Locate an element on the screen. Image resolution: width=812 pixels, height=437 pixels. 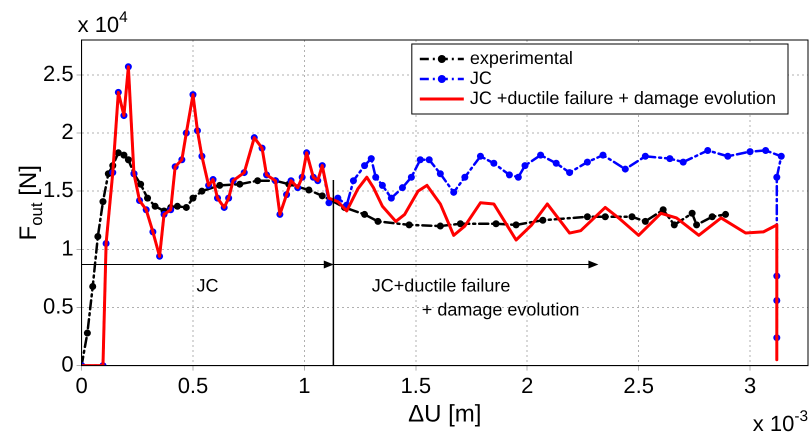
legend-label: JC +ductile failure + damage evolution is located at coordinates (623, 98).